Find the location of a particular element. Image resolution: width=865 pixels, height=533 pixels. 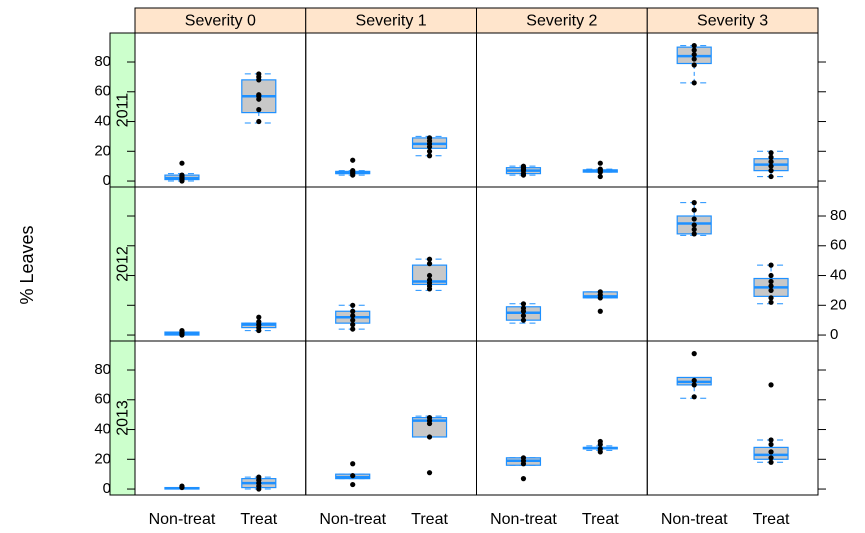

y-tick-label: 20 is located at coordinates (102, 458).